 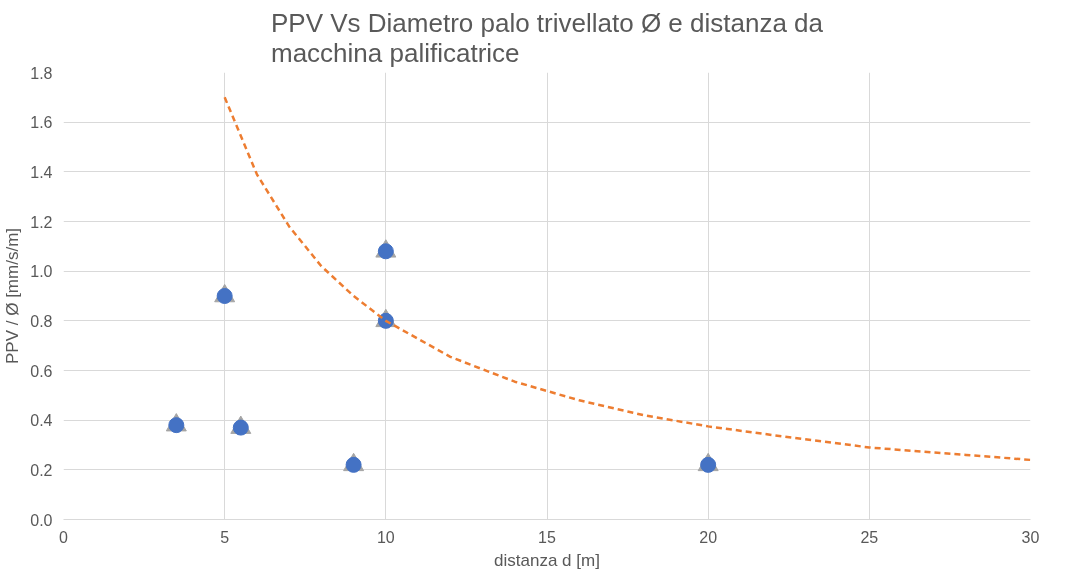 I want to click on x-tick-label: 10, so click(x=385, y=537).